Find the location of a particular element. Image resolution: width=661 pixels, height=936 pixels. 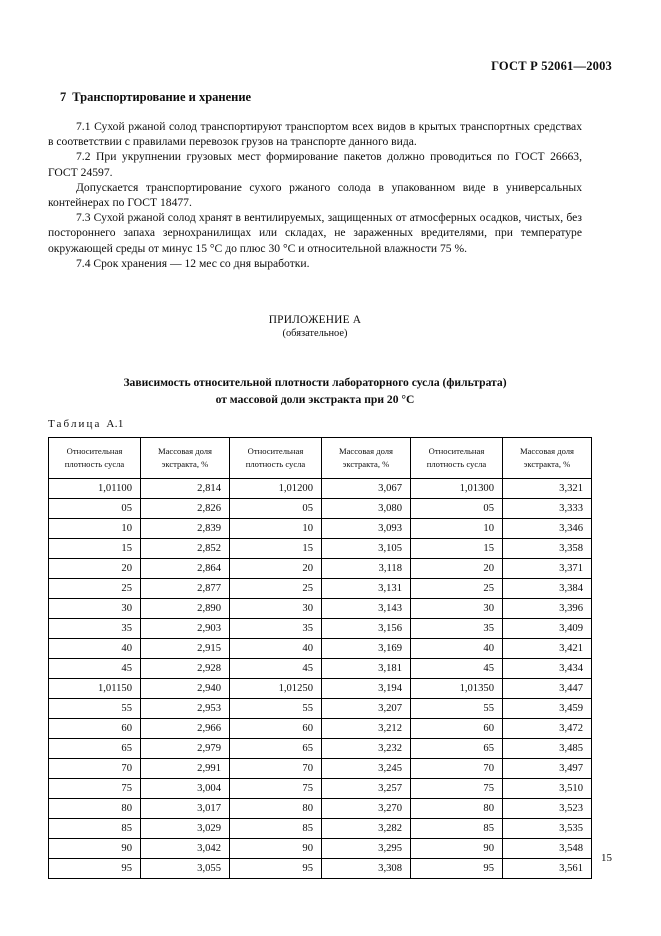

appendix-kind: (обязательное) is located at coordinates (315, 333).